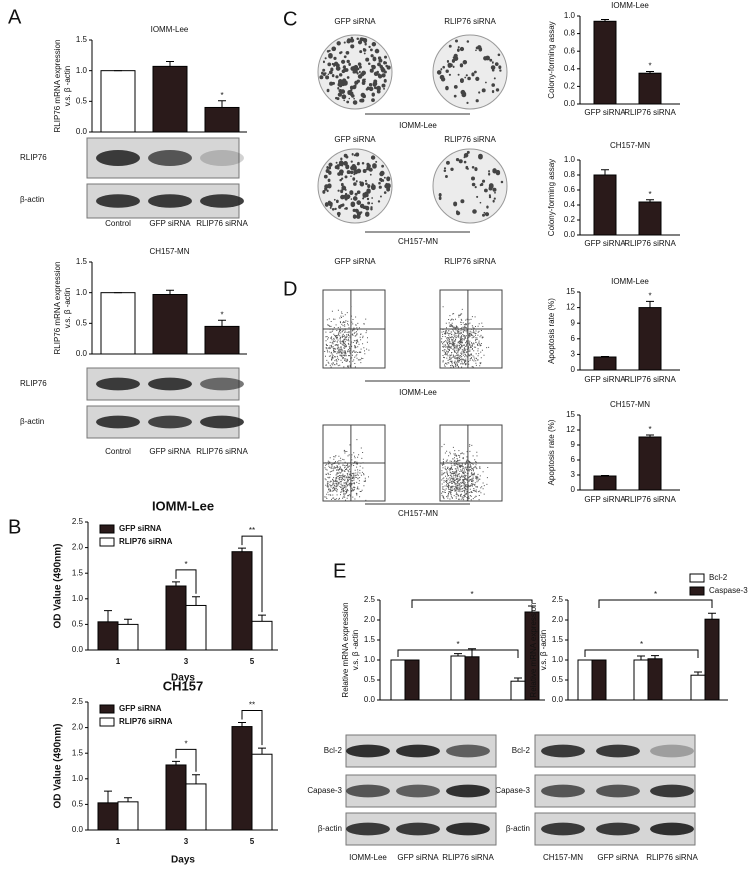  I want to click on y-tick-label: 1.0, so click(78, 598).